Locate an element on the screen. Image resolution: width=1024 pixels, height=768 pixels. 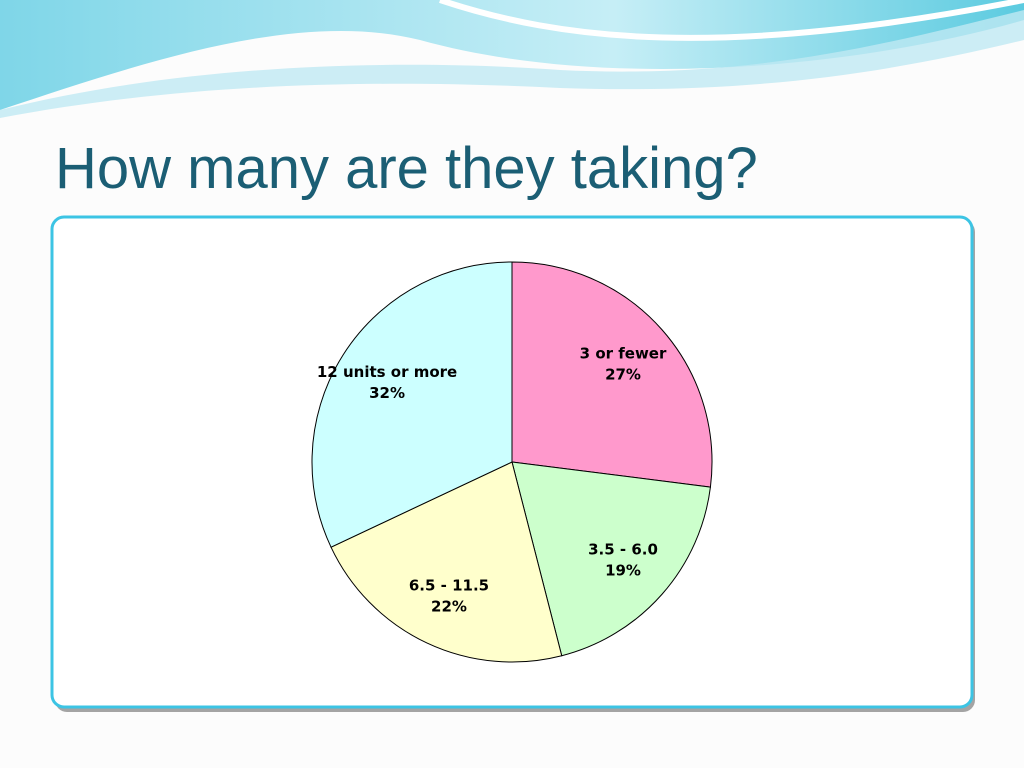
slice-label: 12 units or more is located at coordinates (387, 372).